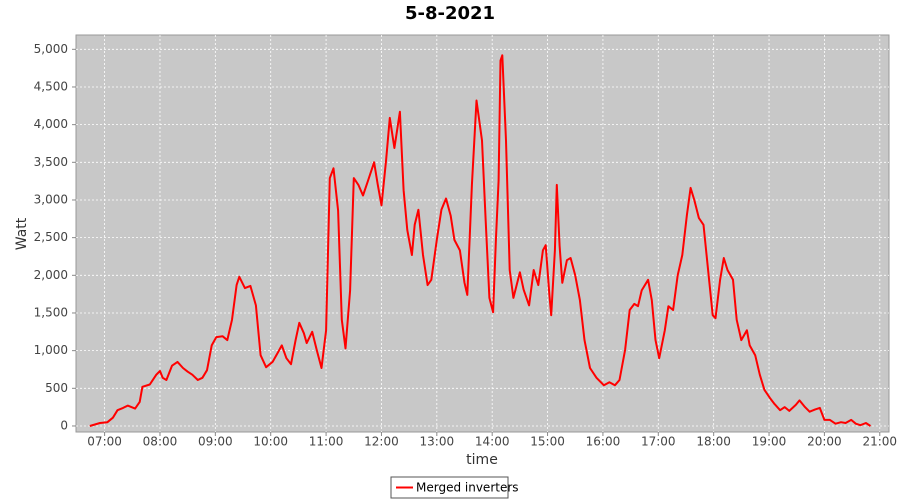 The height and width of the screenshot is (500, 900). What do you see at coordinates (450, 13) in the screenshot?
I see `chart-title: 5-8-2021` at bounding box center [450, 13].